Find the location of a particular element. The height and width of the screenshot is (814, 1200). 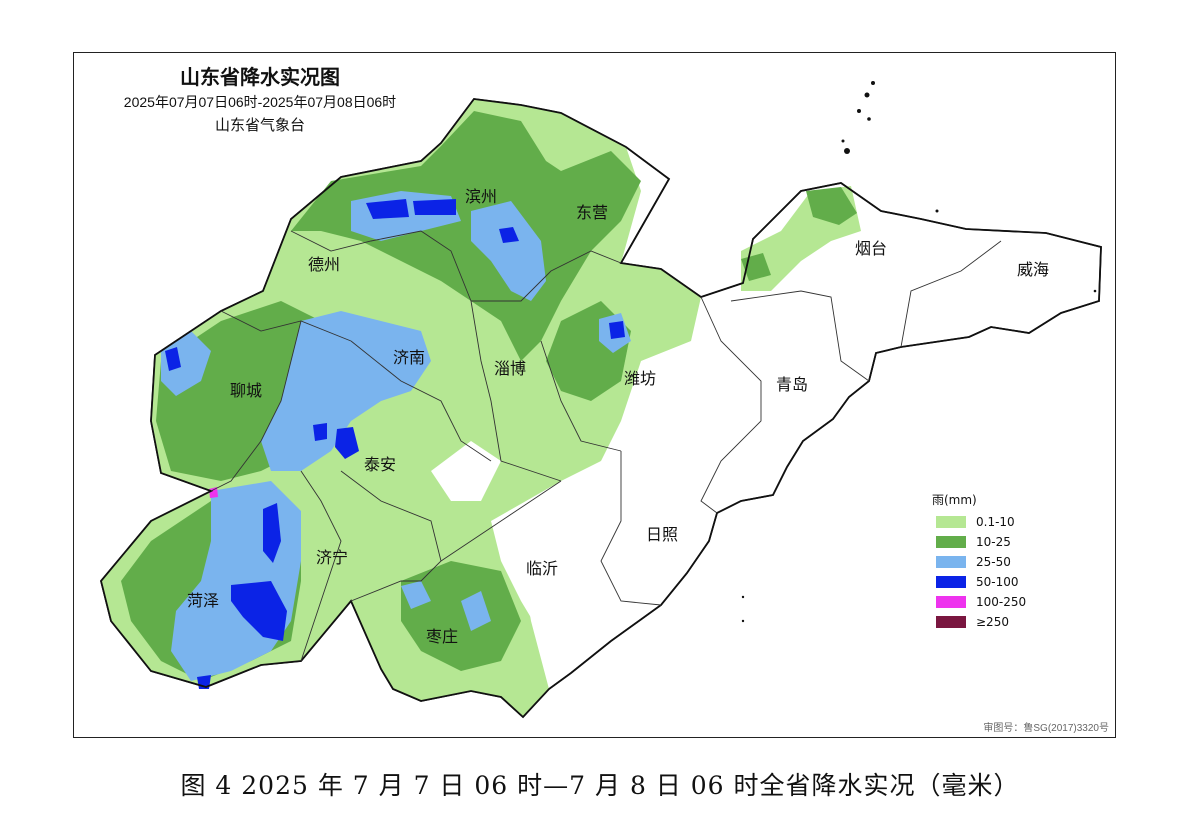

rain-zone-blue-zaozhuang2 is located at coordinates (476, 611).